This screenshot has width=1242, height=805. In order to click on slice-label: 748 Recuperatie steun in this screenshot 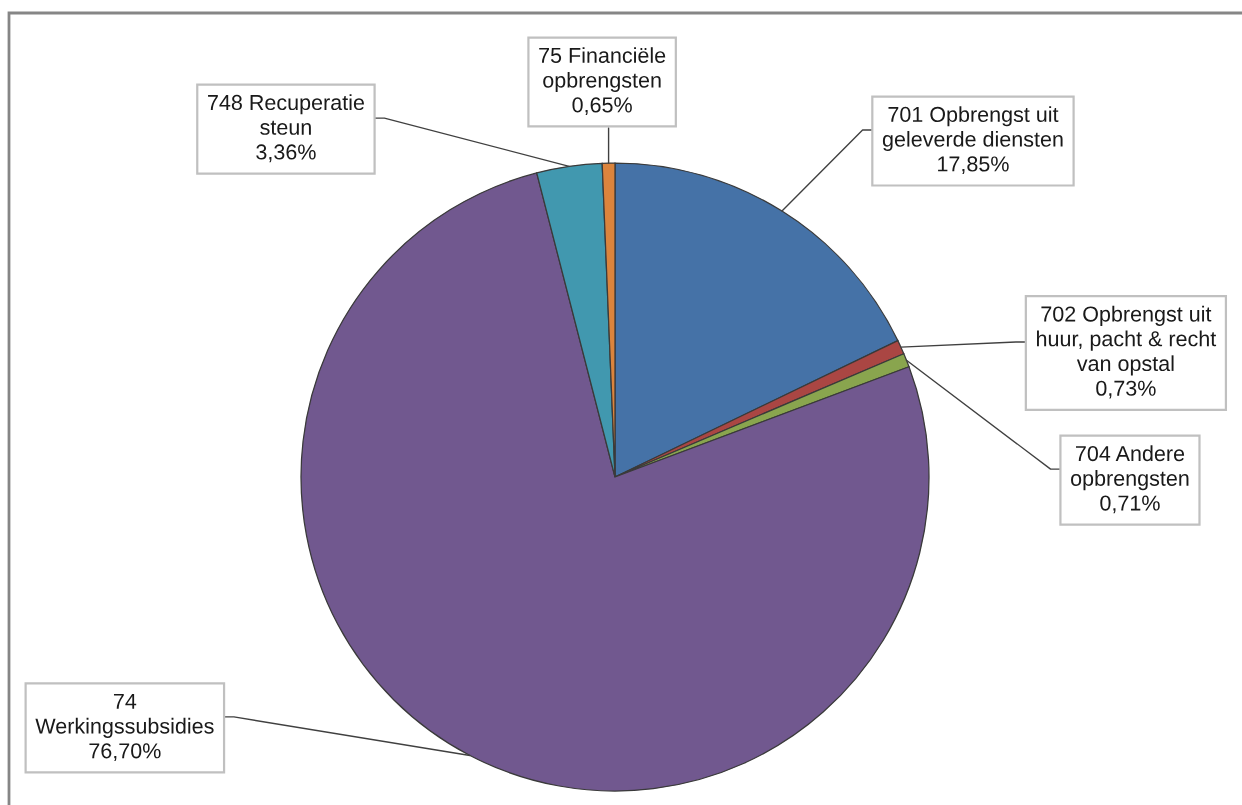, I will do `click(286, 114)`.